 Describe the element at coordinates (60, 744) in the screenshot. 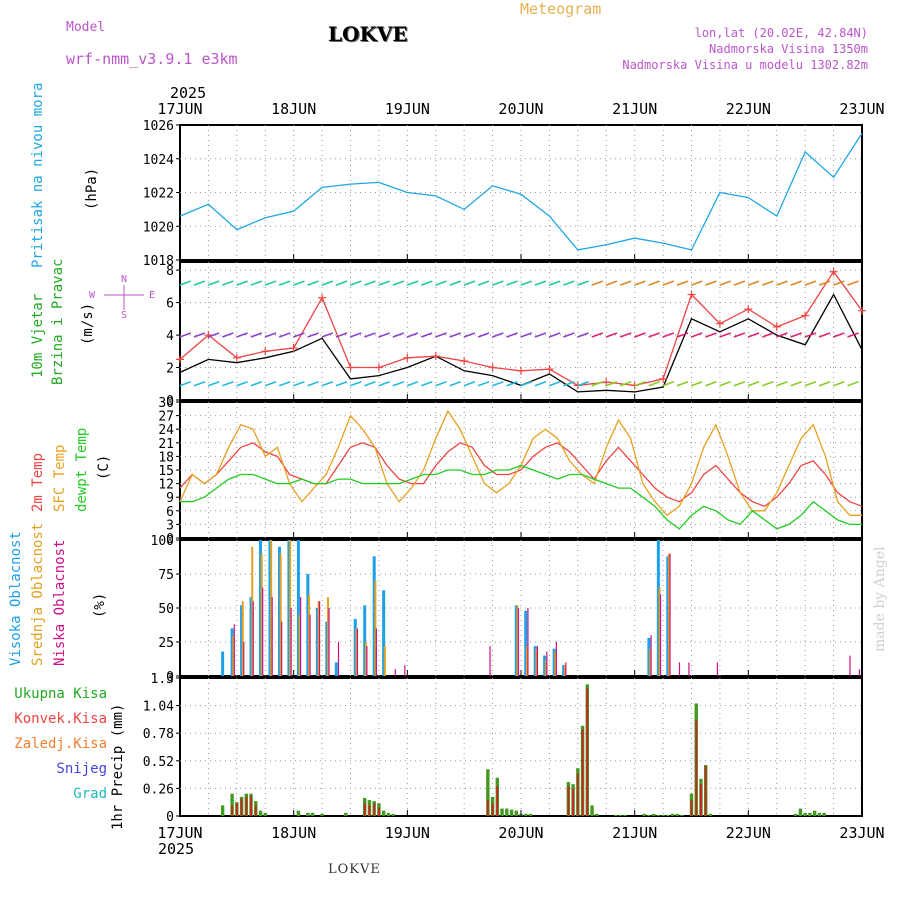

I see `legend-freezing-rain: Zaledj.Kisa` at that location.